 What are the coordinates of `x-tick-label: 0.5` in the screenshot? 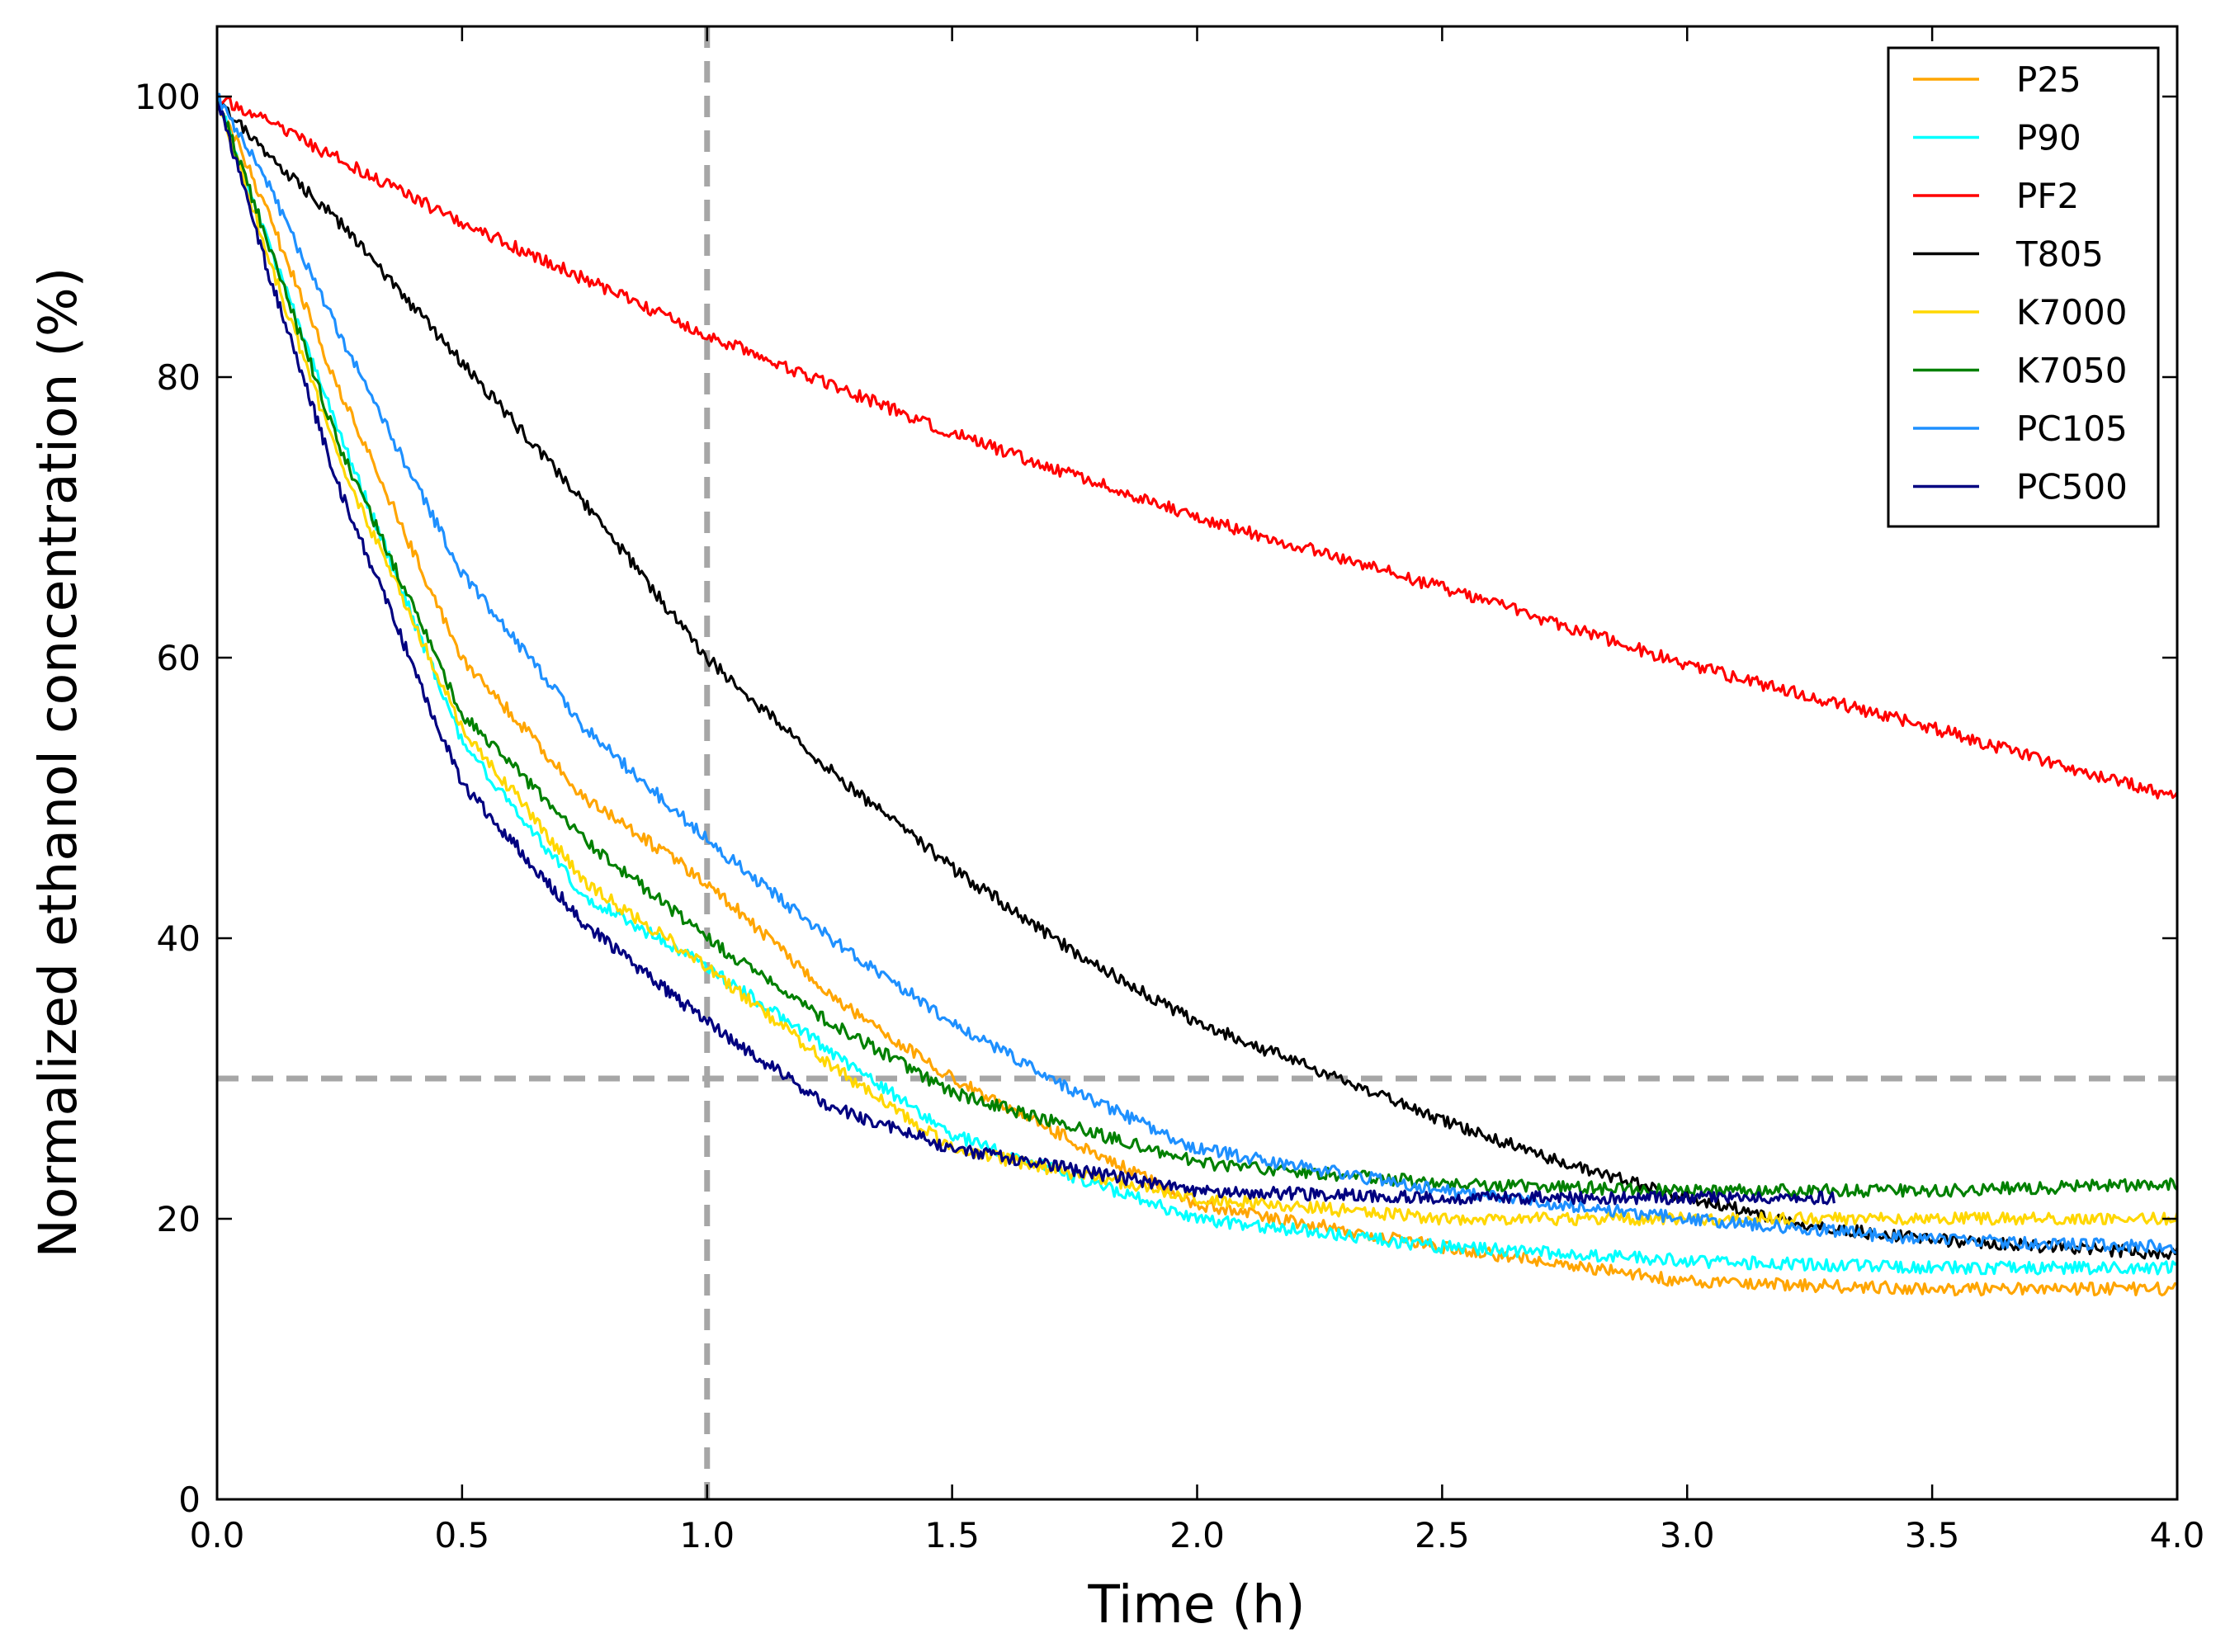 It's located at (461, 1535).